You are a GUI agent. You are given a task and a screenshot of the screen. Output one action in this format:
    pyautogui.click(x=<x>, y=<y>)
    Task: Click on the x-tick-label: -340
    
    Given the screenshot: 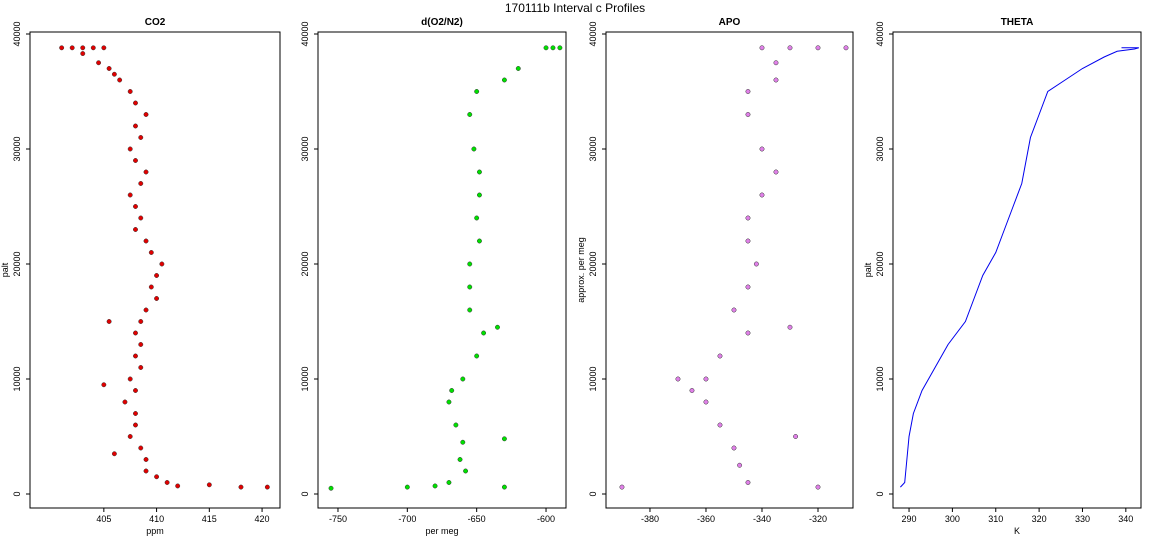 What is the action you would take?
    pyautogui.click(x=762, y=519)
    